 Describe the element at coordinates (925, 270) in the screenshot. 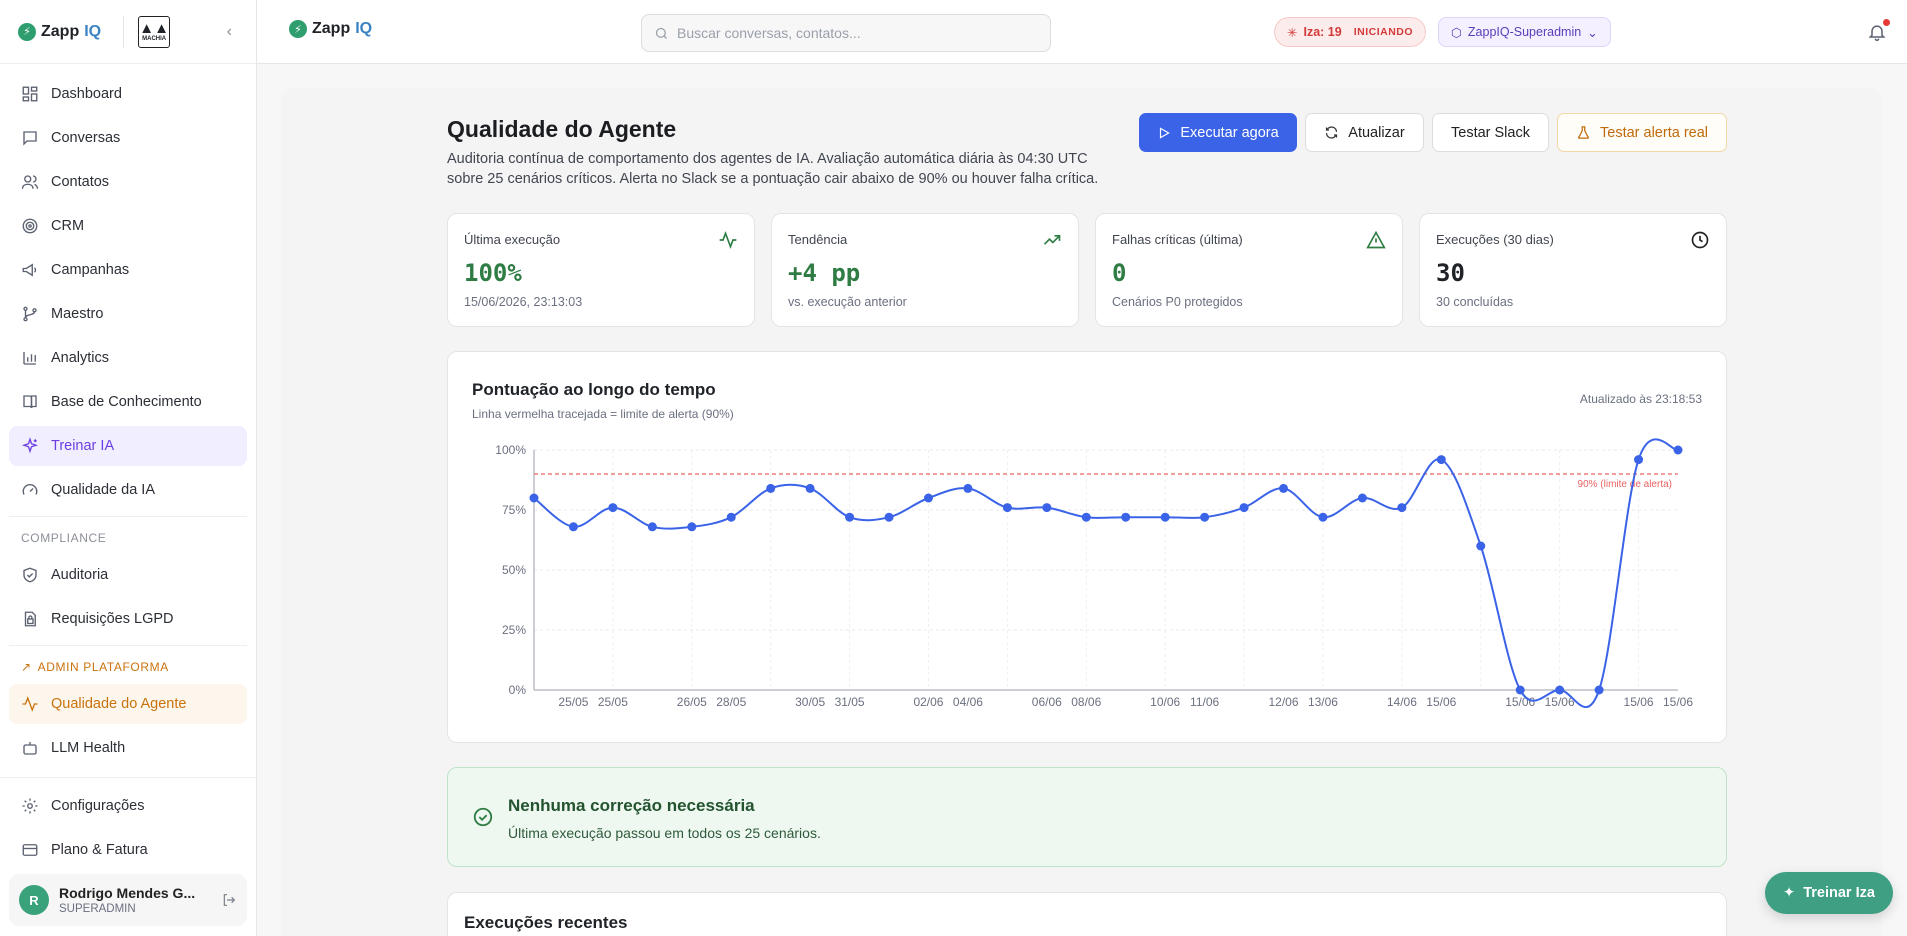

I see `kpi-trend: Tendência +4 pp vs. execução anterior` at that location.